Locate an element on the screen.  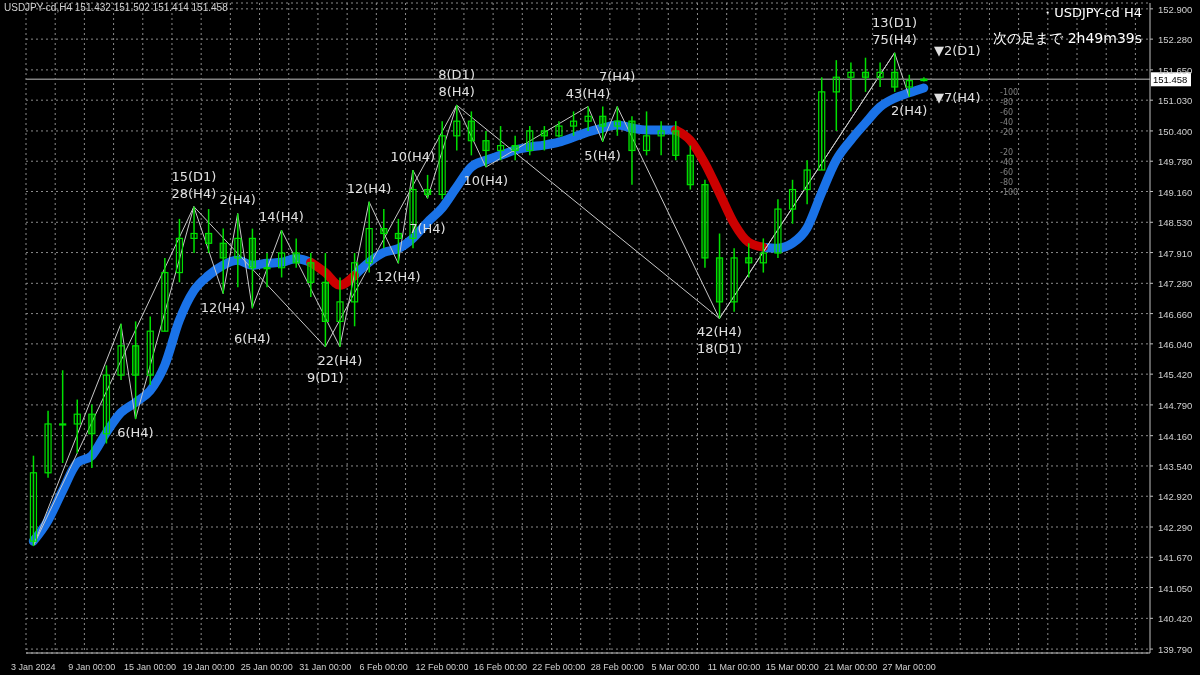
annotation: 75(H4) is located at coordinates (894, 39).